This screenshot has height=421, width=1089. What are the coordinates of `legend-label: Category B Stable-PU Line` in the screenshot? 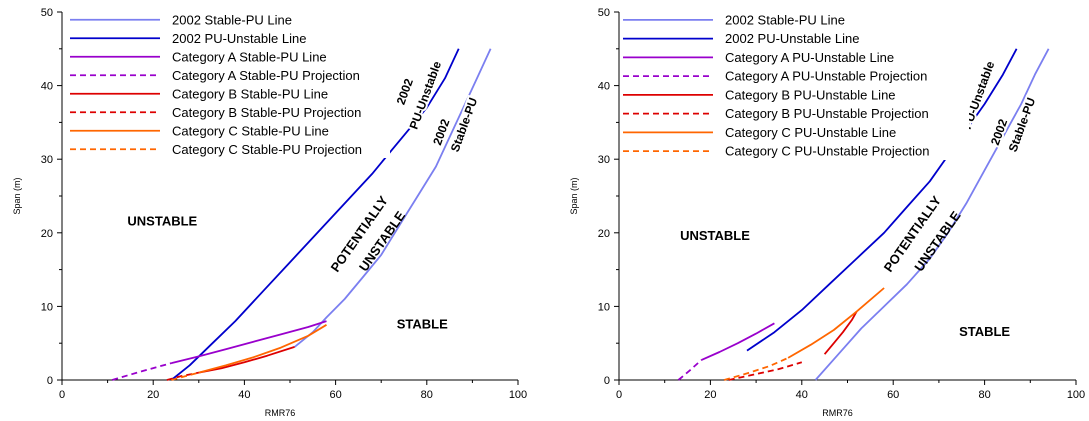 It's located at (250, 93).